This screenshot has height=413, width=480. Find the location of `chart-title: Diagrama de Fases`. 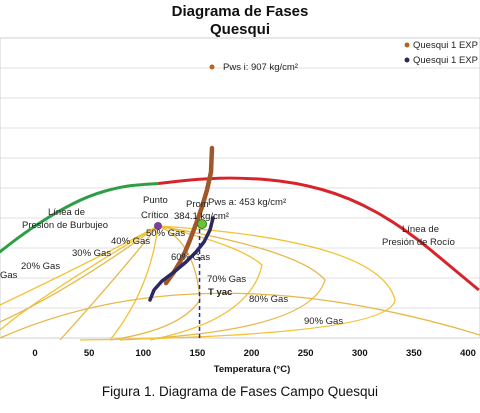

chart-title: Diagrama de Fases is located at coordinates (240, 11).